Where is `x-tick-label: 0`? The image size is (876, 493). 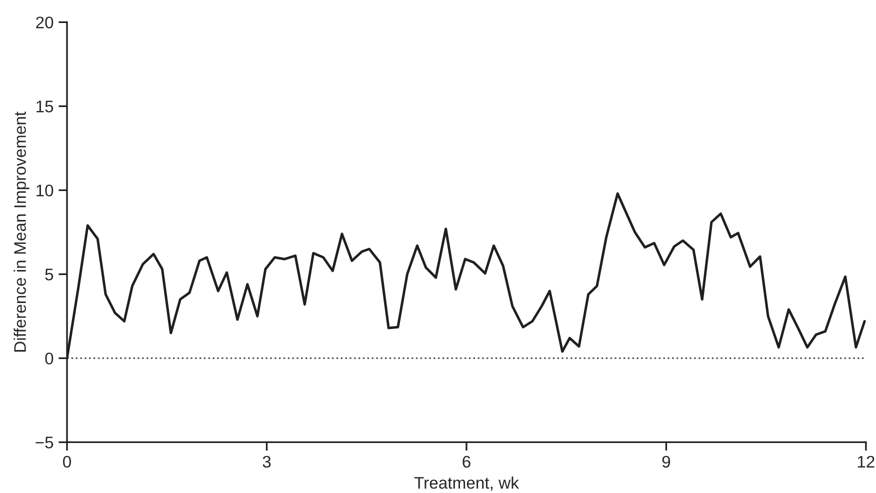
x-tick-label: 0 is located at coordinates (67, 462).